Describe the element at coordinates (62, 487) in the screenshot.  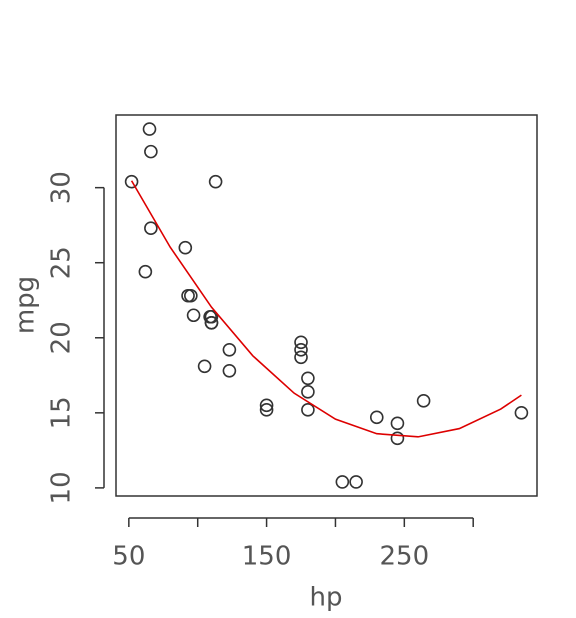
I see `y-tick-label: 10` at that location.